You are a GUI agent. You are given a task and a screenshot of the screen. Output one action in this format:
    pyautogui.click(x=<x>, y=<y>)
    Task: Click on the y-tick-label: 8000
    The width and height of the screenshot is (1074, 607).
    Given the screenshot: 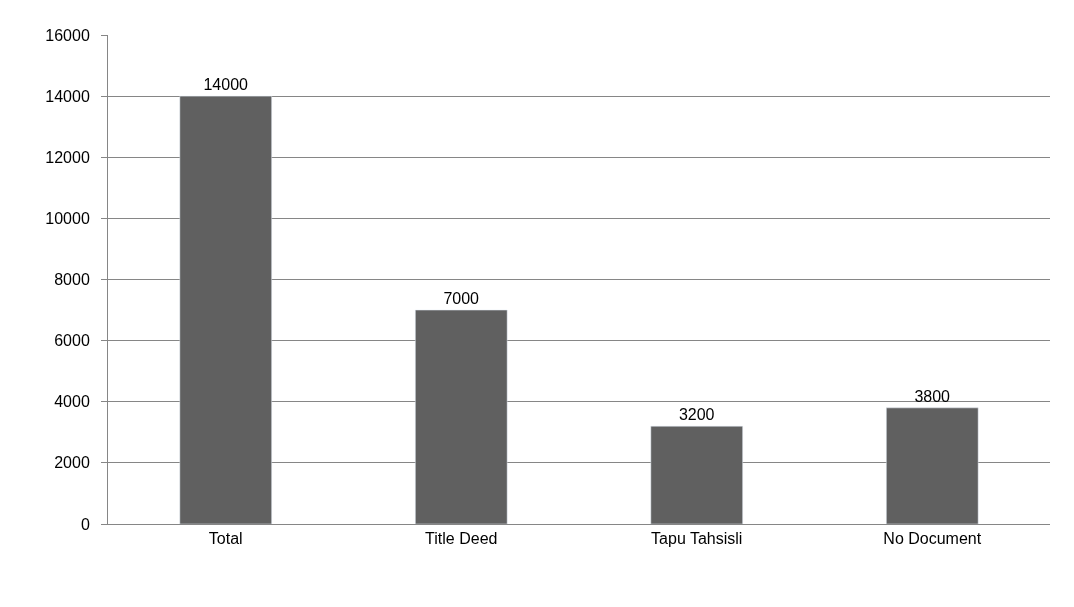 What is the action you would take?
    pyautogui.click(x=72, y=280)
    